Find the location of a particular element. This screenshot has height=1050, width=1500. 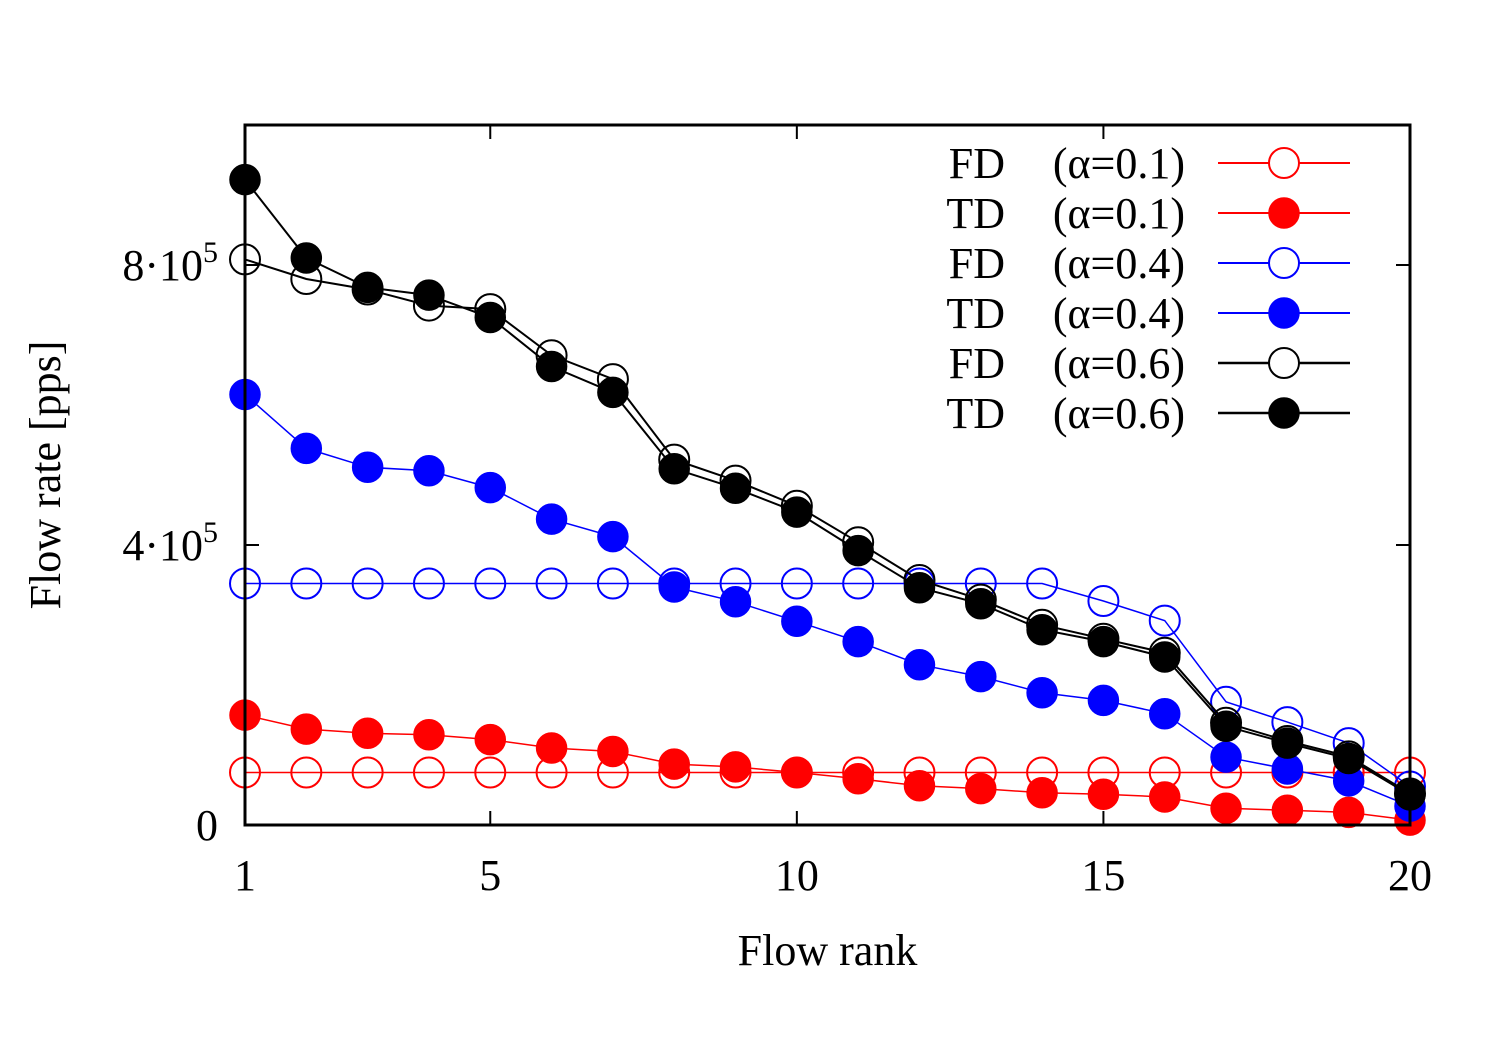

y-axis-title: Flow rate [pps] is located at coordinates (45, 475).